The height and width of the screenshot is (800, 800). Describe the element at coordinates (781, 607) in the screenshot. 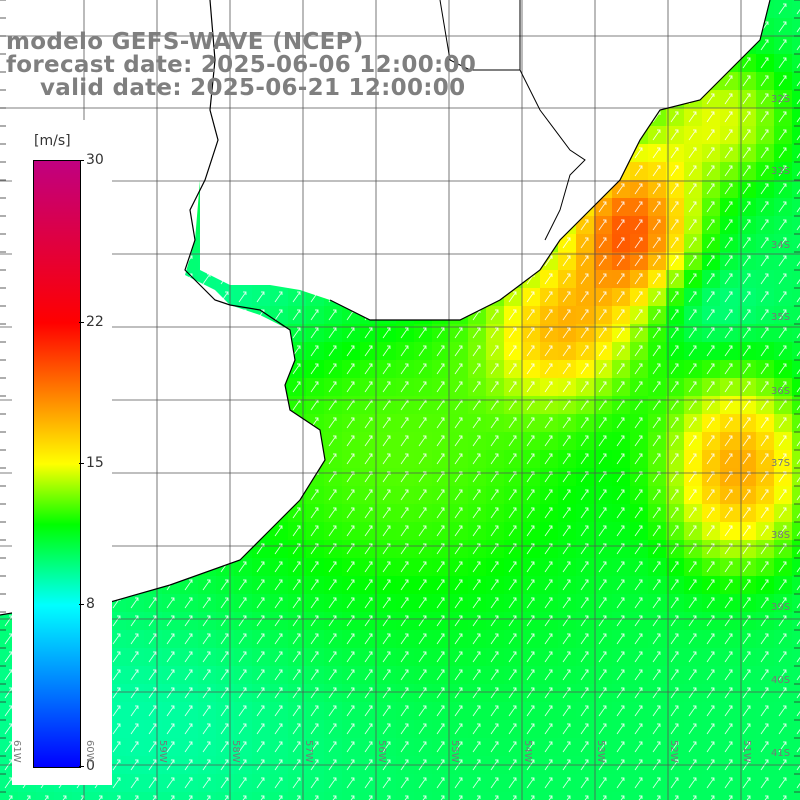

I see `latitude-label: 39S` at that location.